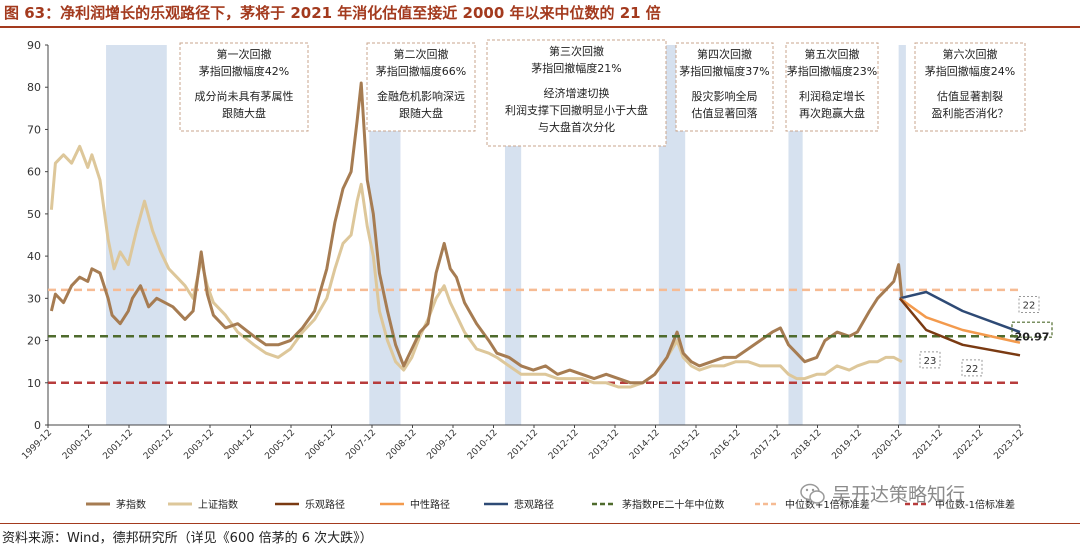 This screenshot has height=551, width=1080. What do you see at coordinates (604, 445) in the screenshot?
I see `x-tick-label: 2013-12` at bounding box center [604, 445].